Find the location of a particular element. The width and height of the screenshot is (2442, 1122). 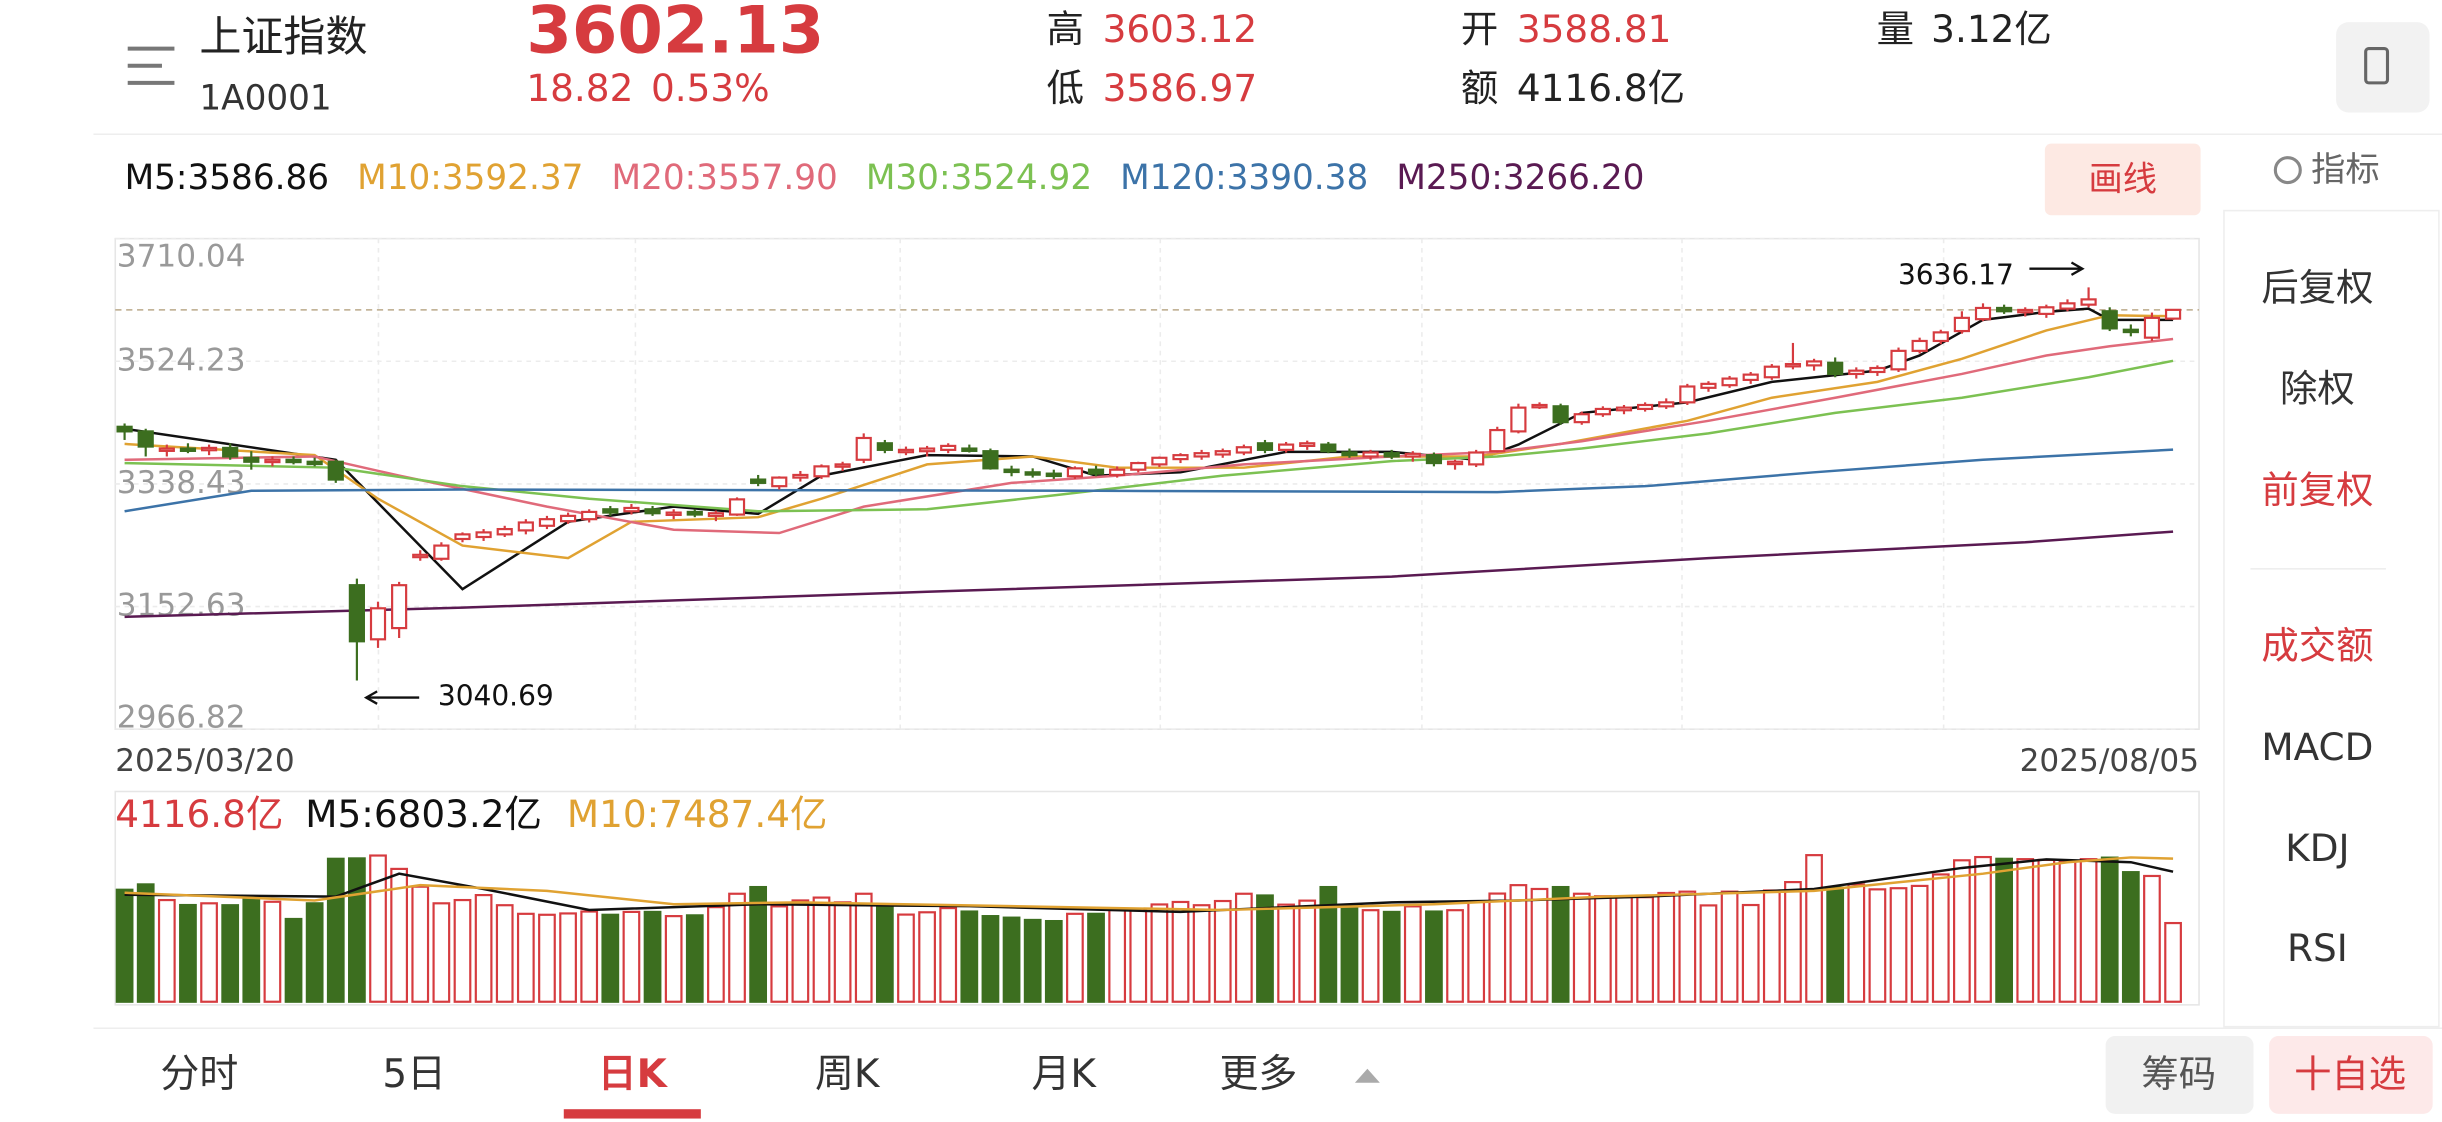

tab: 5日 is located at coordinates (414, 1074).